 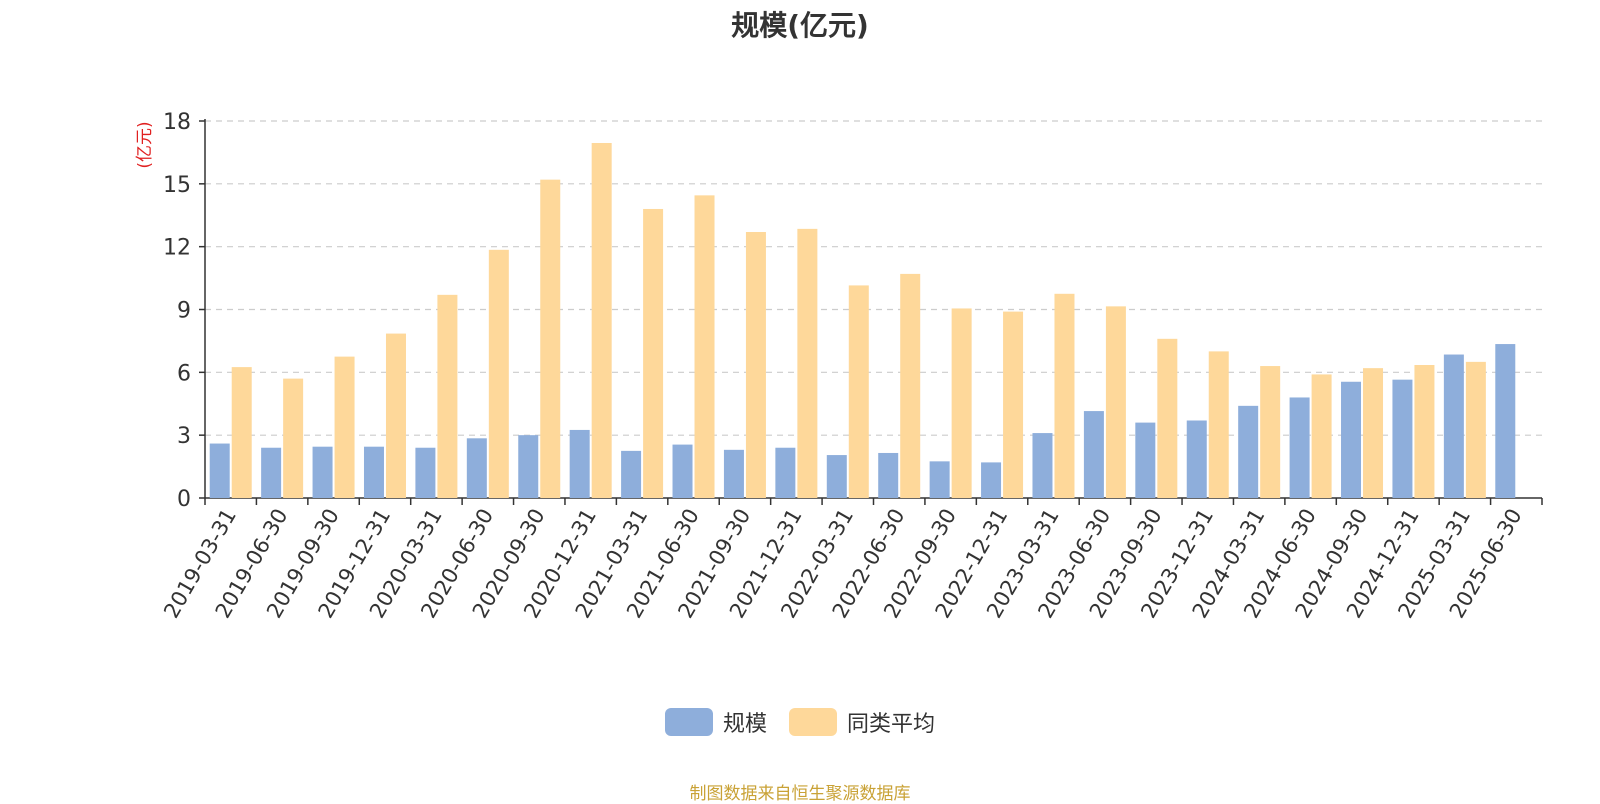 What do you see at coordinates (184, 373) in the screenshot?
I see `y-tick-label-2: 6` at bounding box center [184, 373].